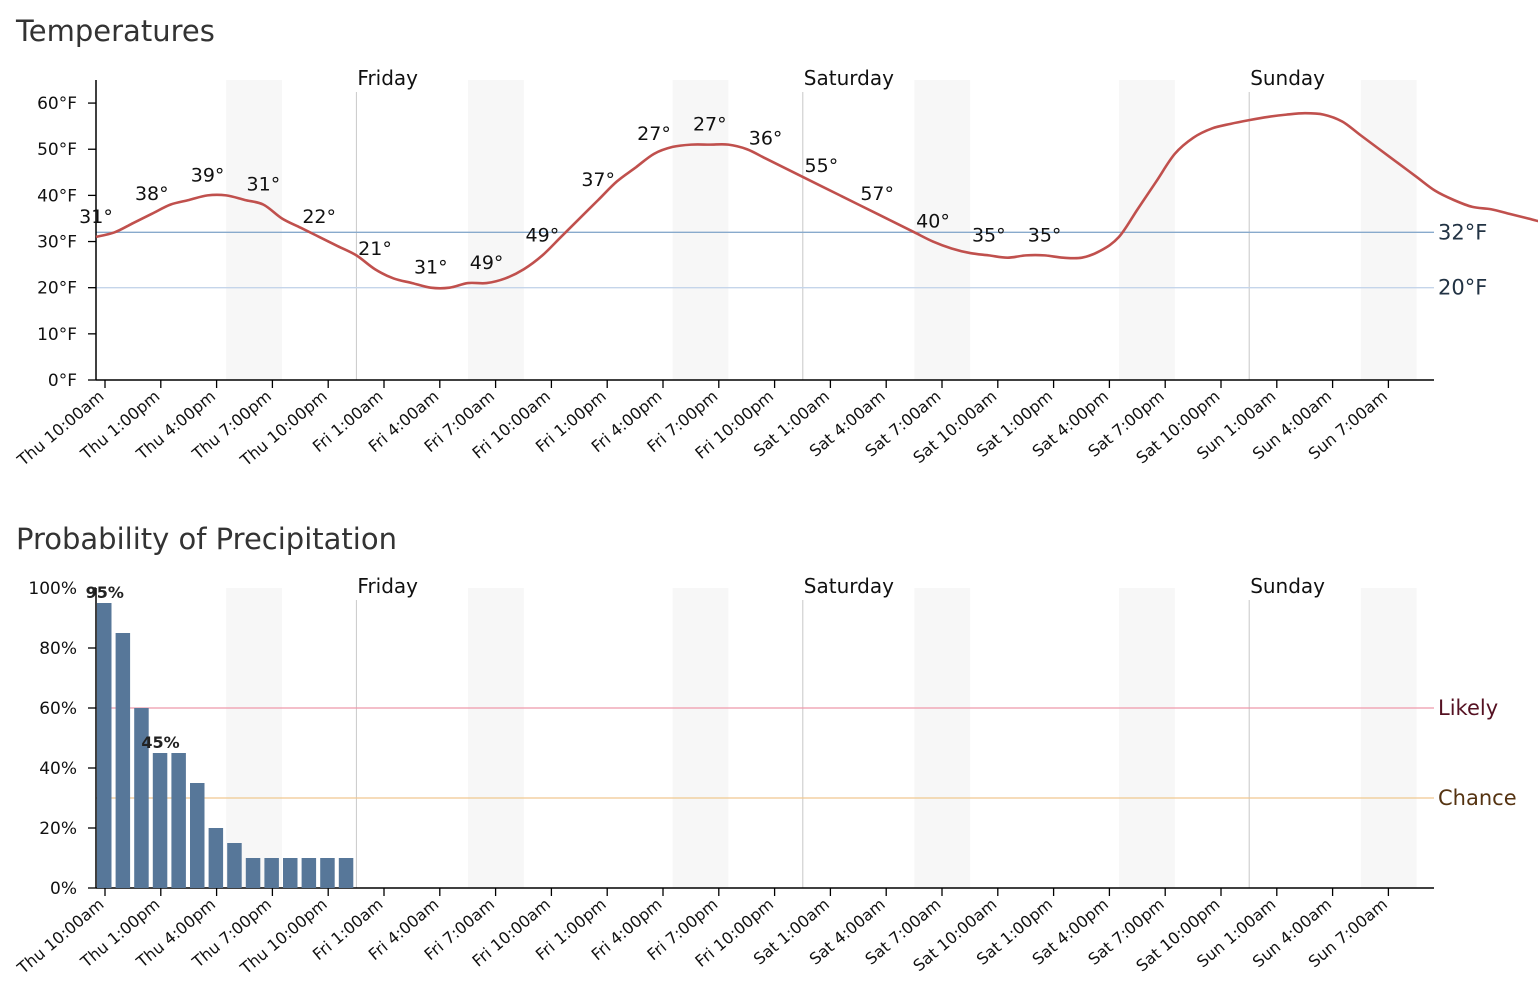 This screenshot has height=1000, width=1538. Describe the element at coordinates (58, 709) in the screenshot. I see `precip-y-tick-label: 60%` at that location.